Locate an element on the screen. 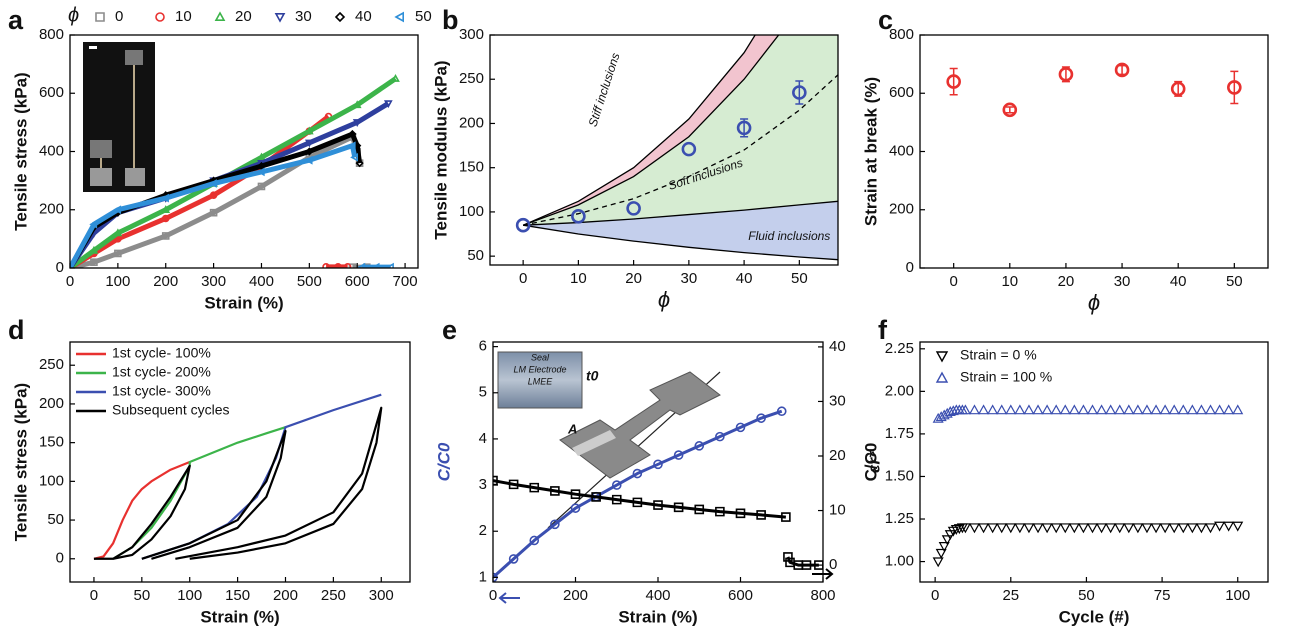 This screenshot has height=628, width=1293. y-tick-label: 0 is located at coordinates (910, 267).